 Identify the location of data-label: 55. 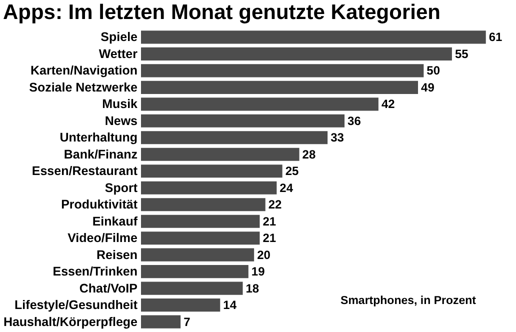
(461, 53).